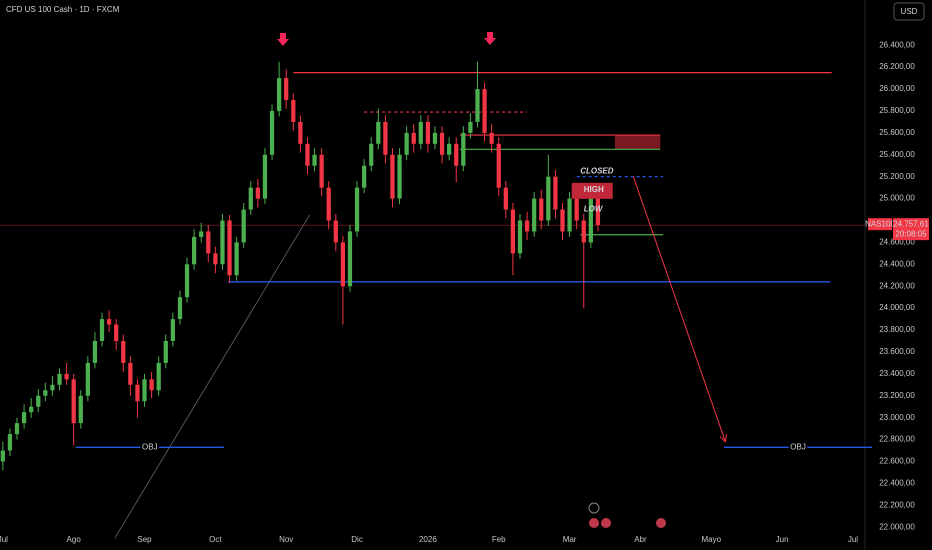  I want to click on x-tick-label: Dic, so click(357, 539).